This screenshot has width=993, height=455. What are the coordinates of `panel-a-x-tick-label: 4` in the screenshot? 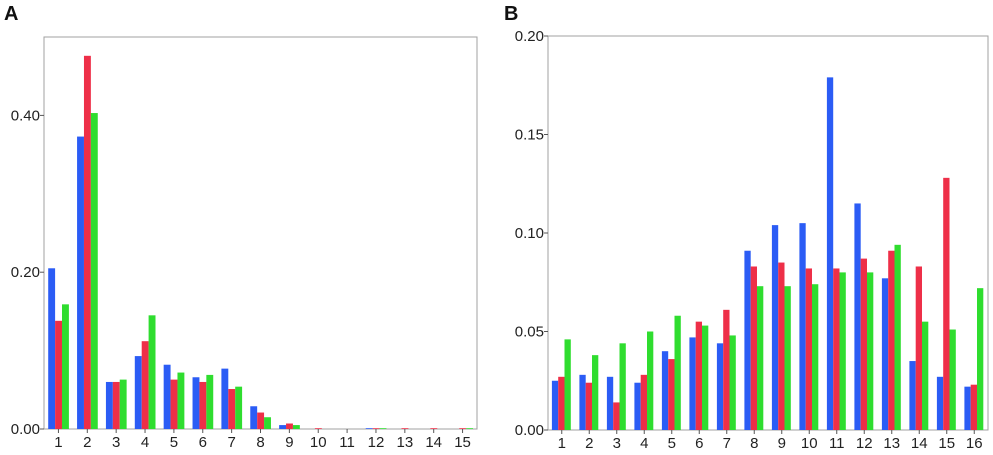 It's located at (145, 442).